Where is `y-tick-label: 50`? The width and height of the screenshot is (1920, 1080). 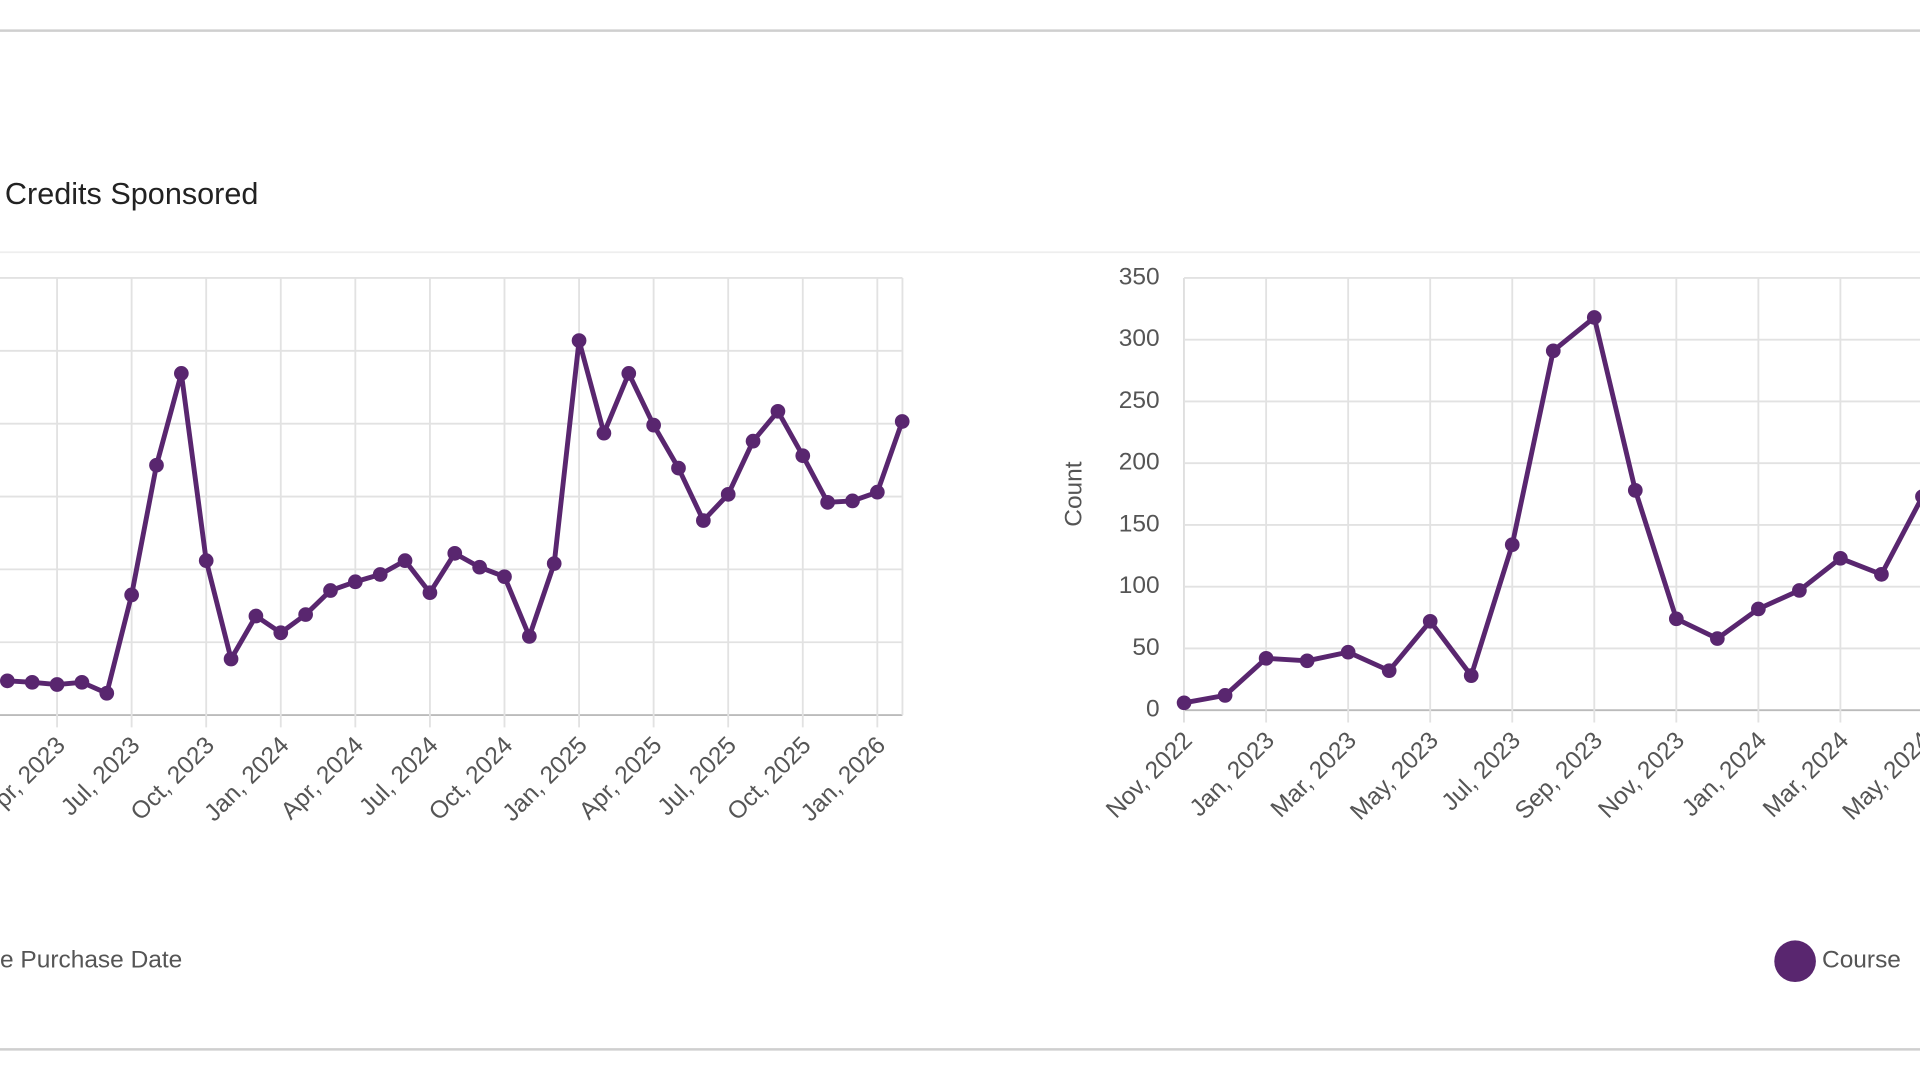 y-tick-label: 50 is located at coordinates (1145, 647).